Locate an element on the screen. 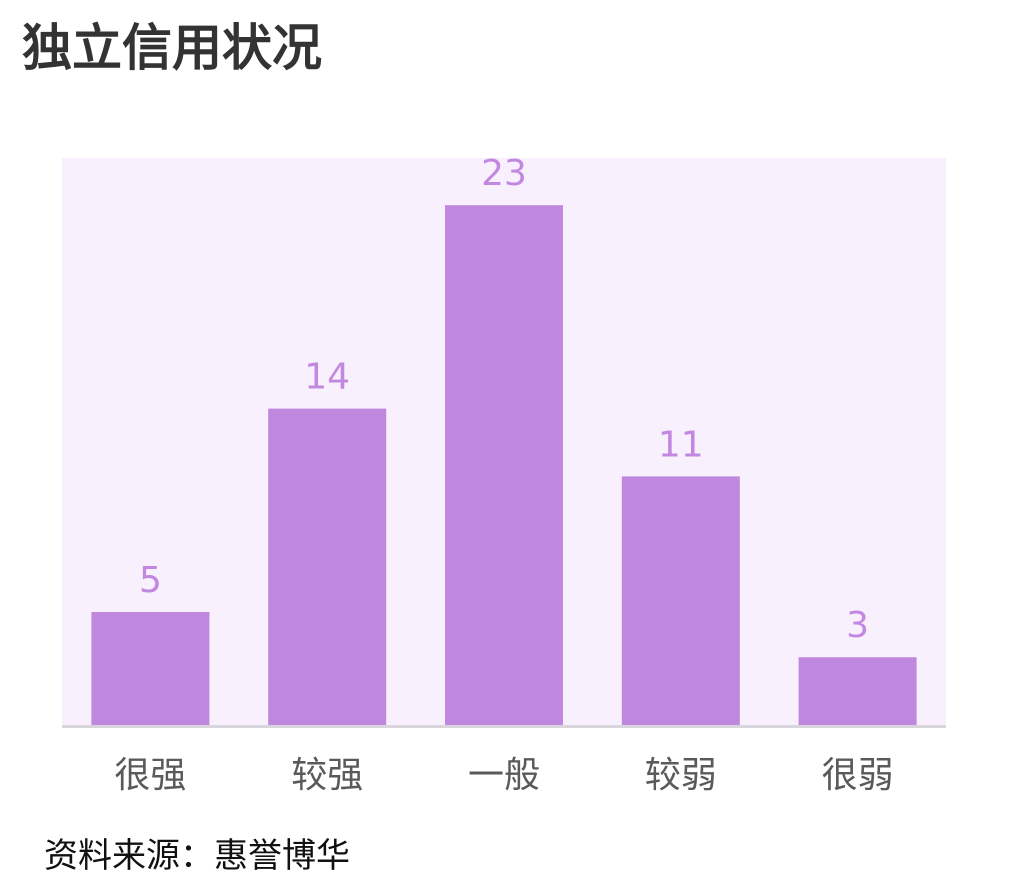 Image resolution: width=1010 pixels, height=888 pixels. chart-title: 独立信用状况 is located at coordinates (172, 48).